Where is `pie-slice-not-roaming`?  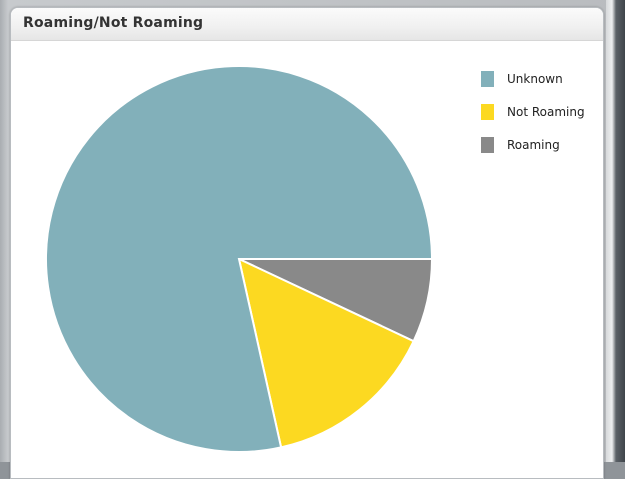
pie-slice-not-roaming is located at coordinates (326, 353).